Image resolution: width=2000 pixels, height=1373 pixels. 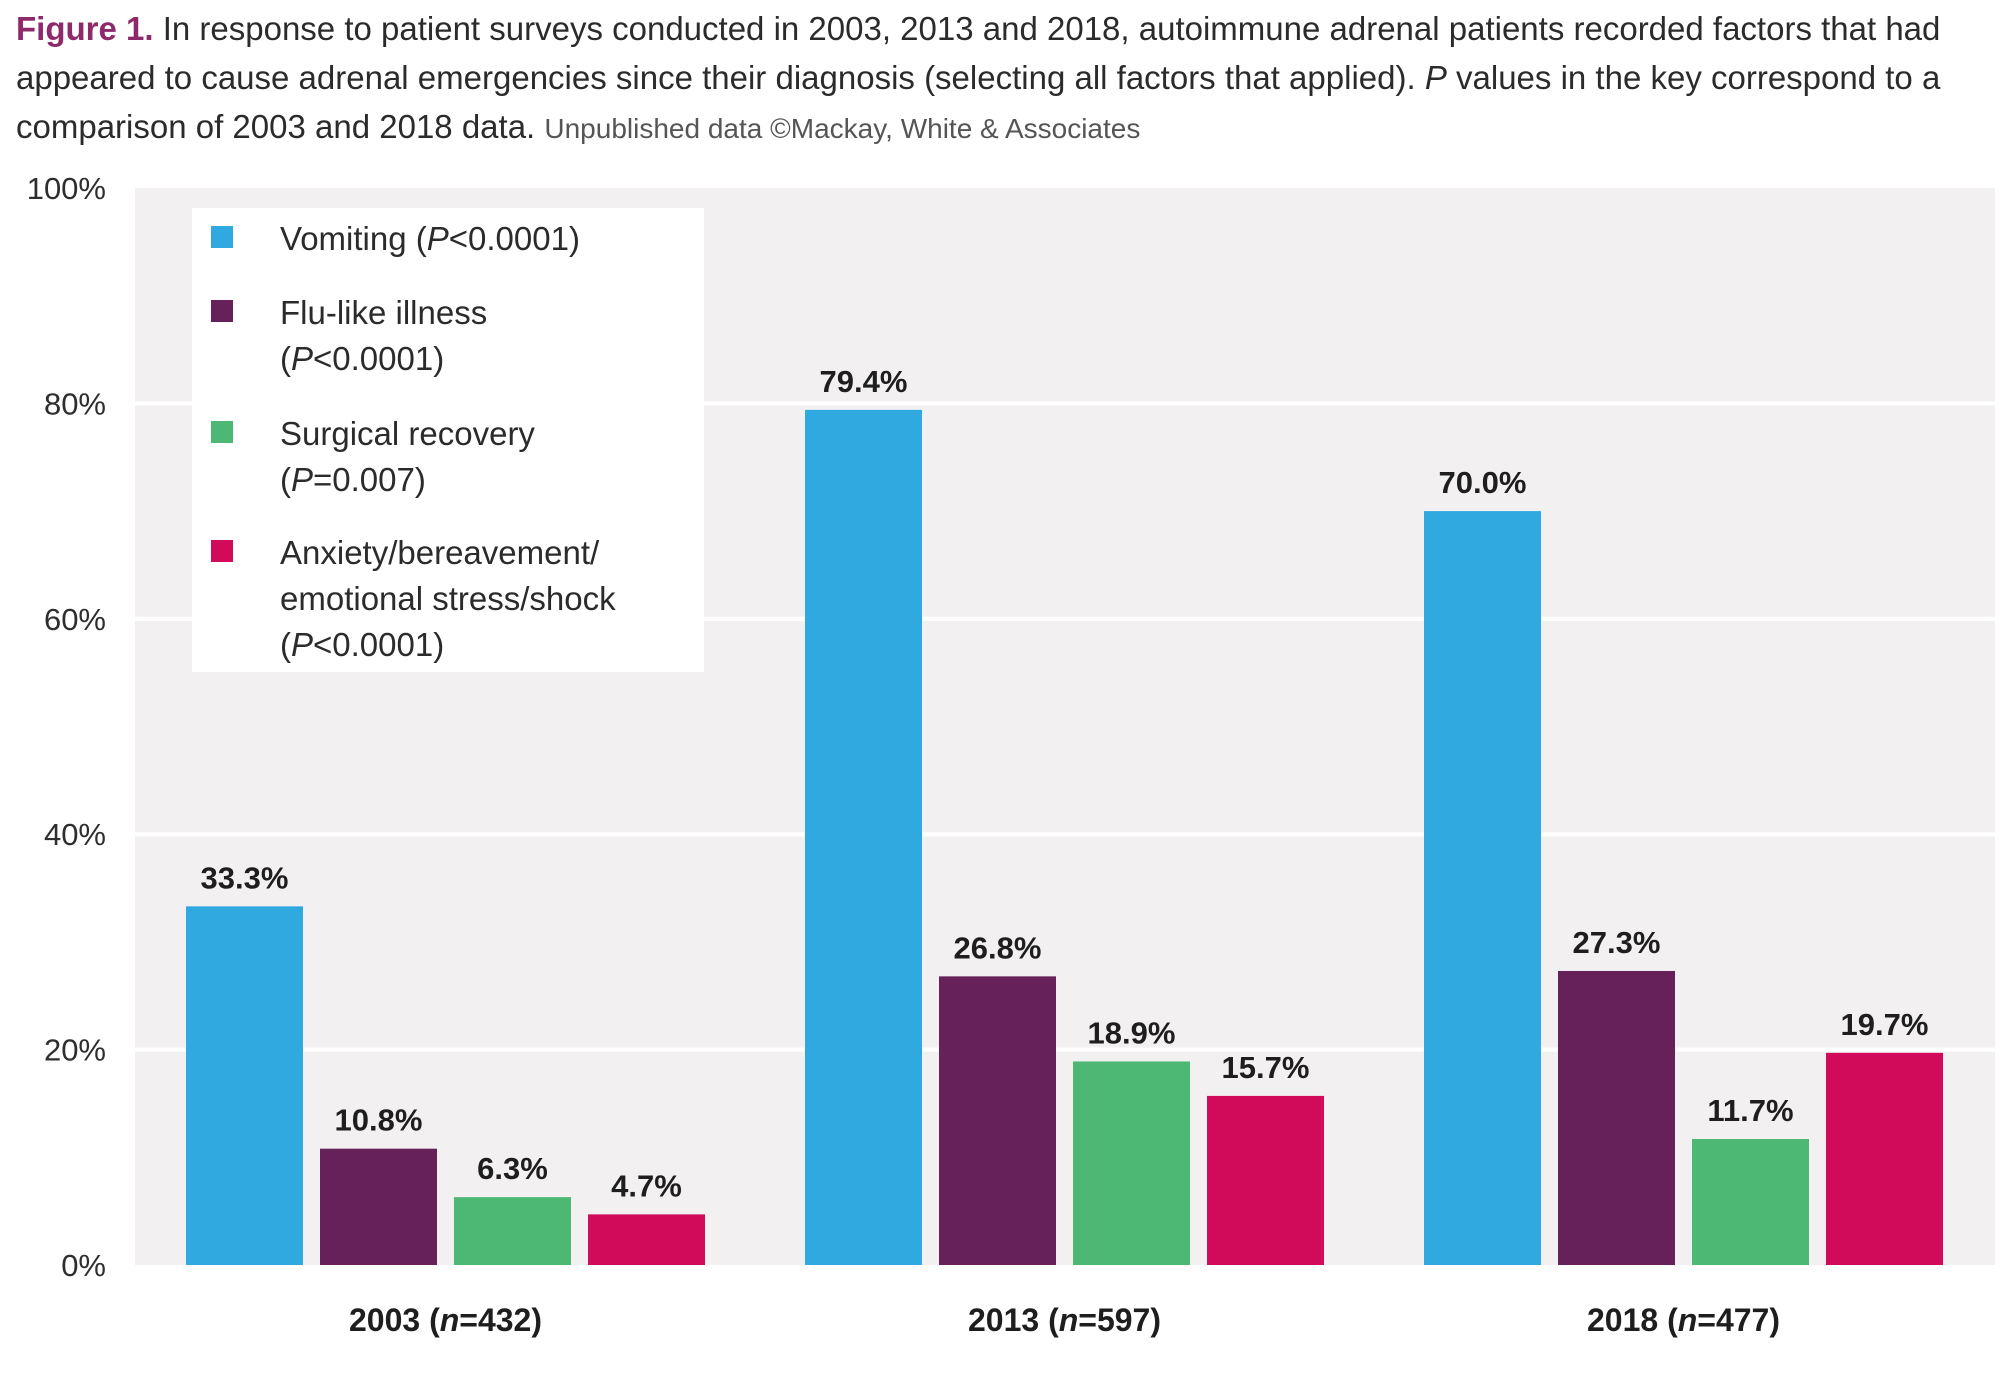 I want to click on data-label: 33.3%, so click(x=245, y=877).